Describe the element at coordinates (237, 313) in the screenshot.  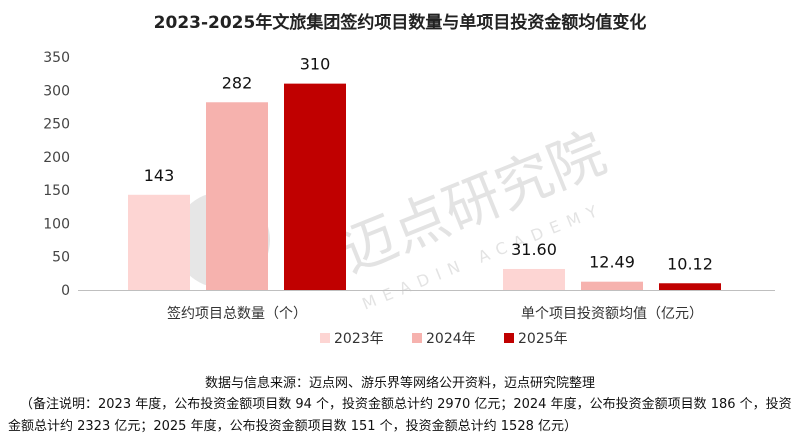
I see `x-category-label: 签约项目总数量（个）` at that location.